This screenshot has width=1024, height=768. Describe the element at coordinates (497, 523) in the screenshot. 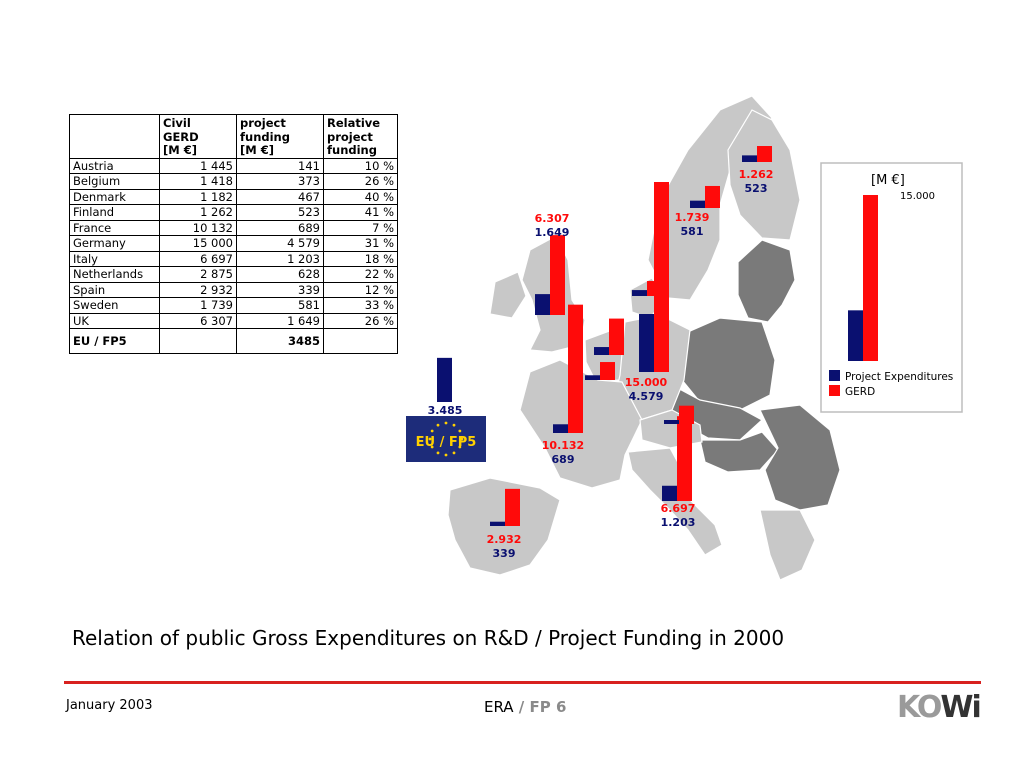

I see `bar-project-spain` at that location.